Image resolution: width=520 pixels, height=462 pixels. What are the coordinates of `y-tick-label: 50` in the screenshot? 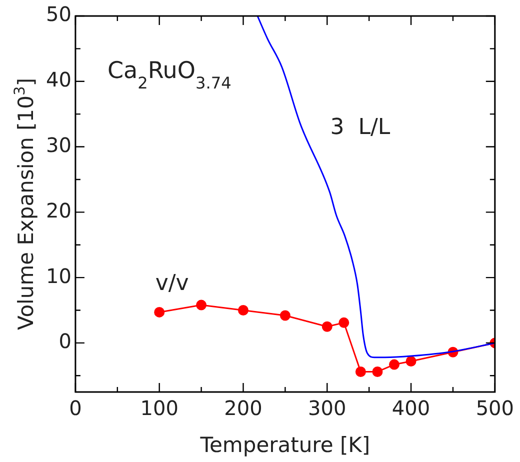 It's located at (59, 14).